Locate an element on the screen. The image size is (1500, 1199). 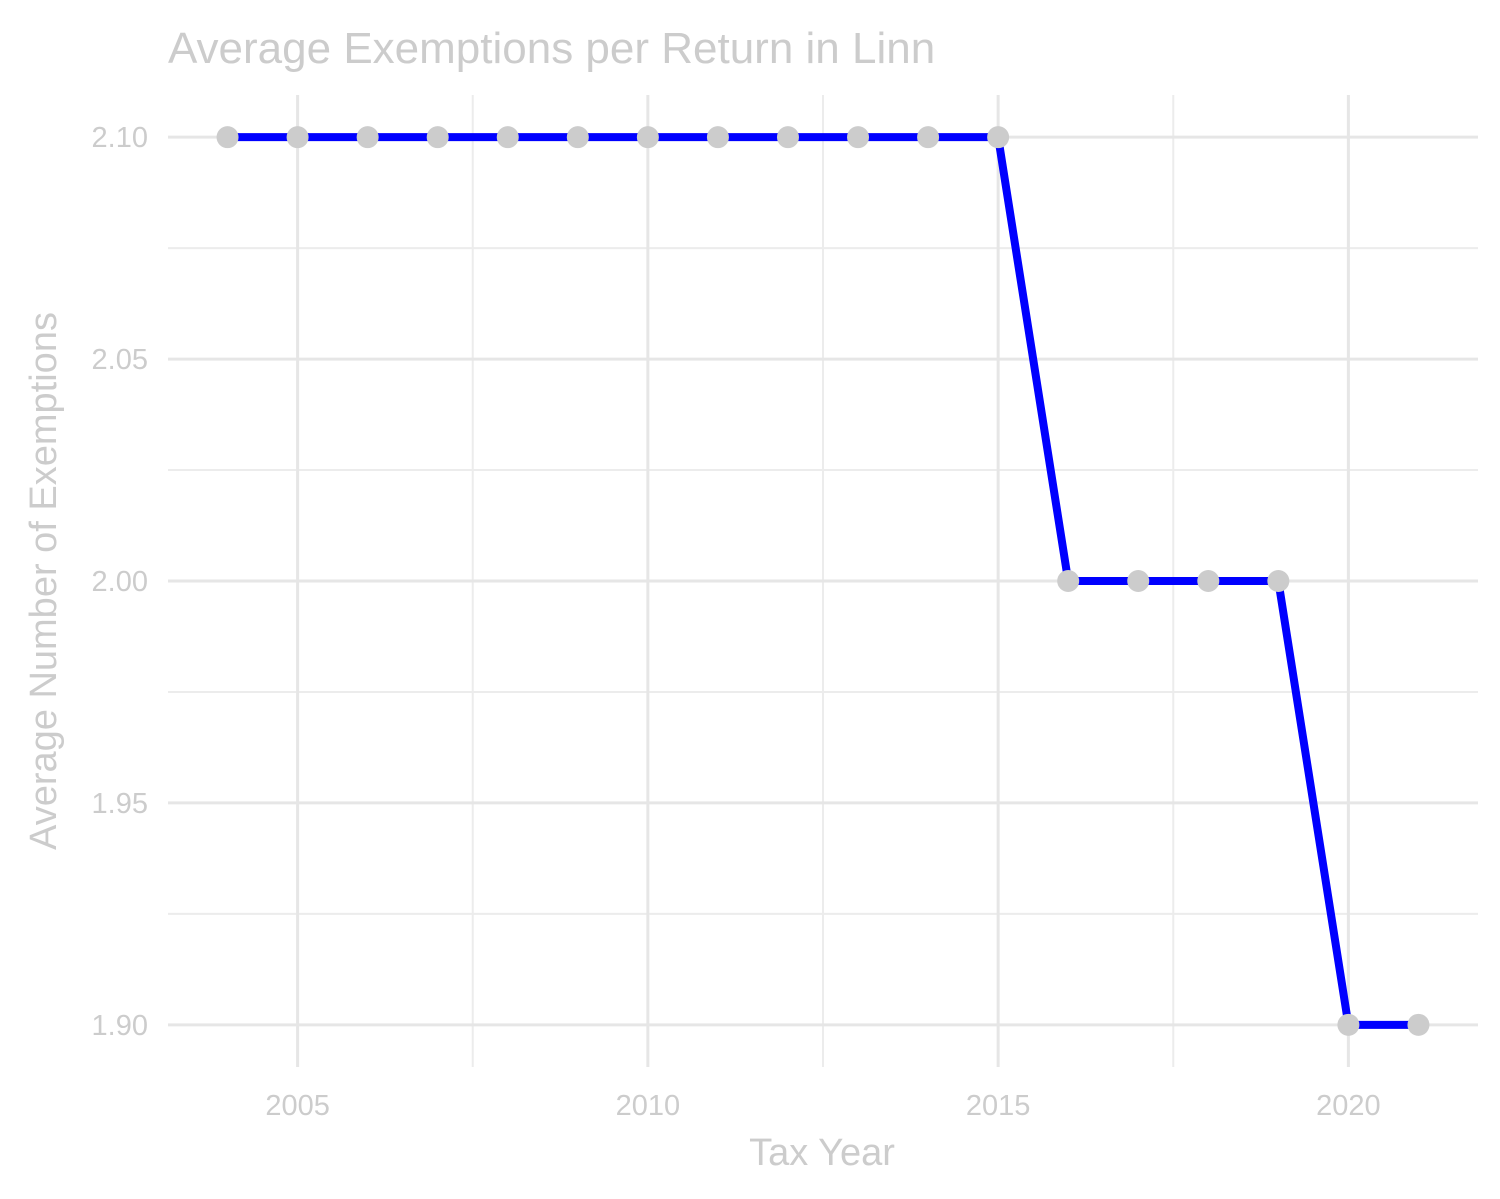
y-tick-label: 2.00 is located at coordinates (120, 582).